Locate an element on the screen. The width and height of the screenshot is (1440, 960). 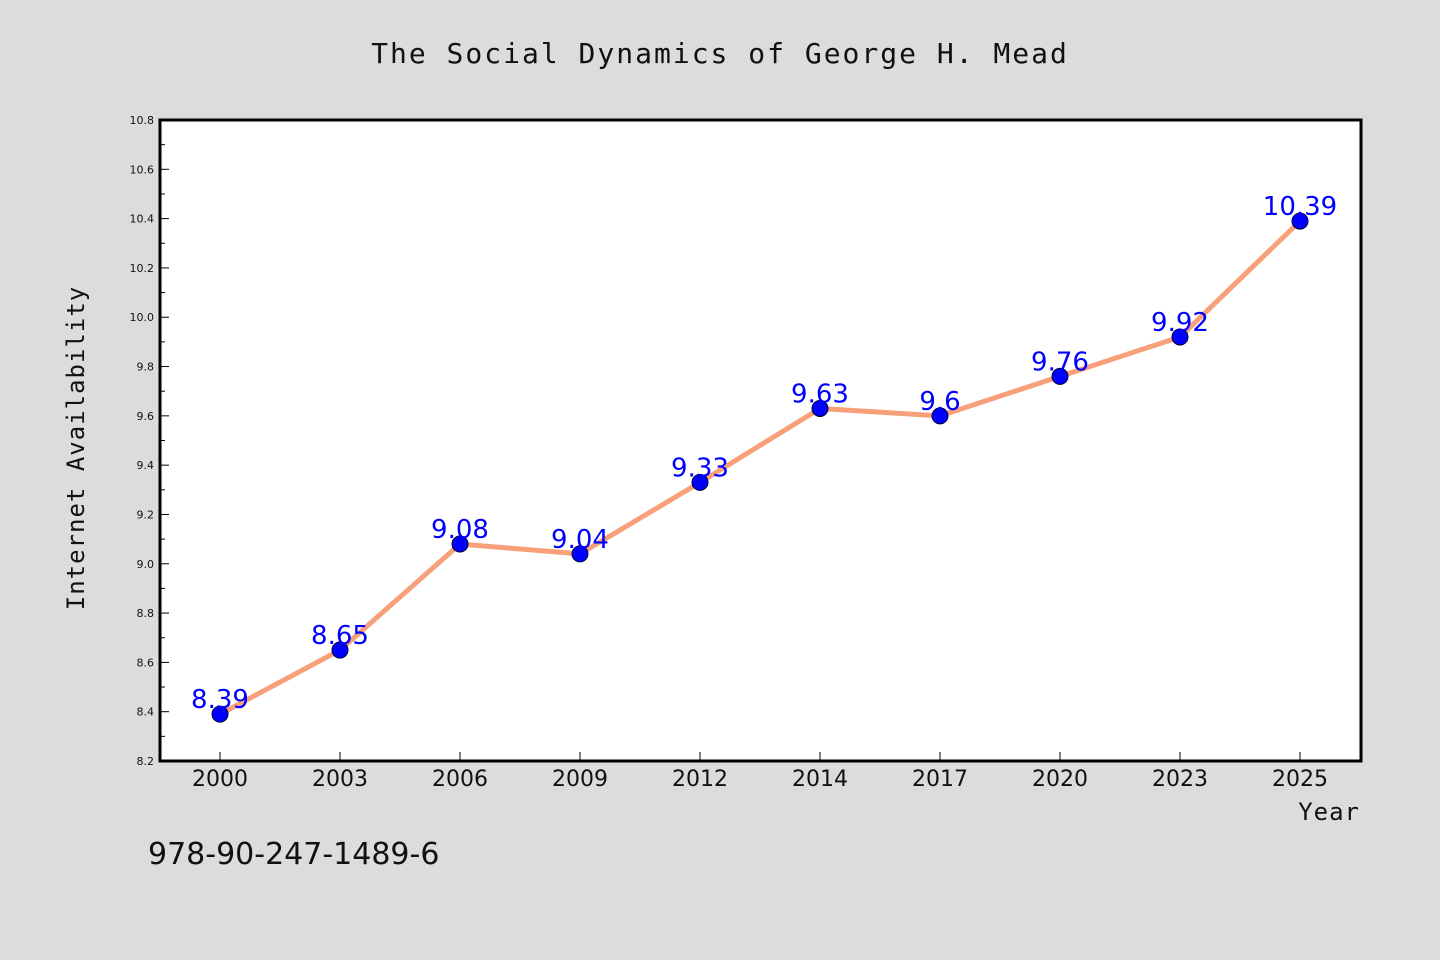
x-tick-label: 2023 is located at coordinates (1180, 779).